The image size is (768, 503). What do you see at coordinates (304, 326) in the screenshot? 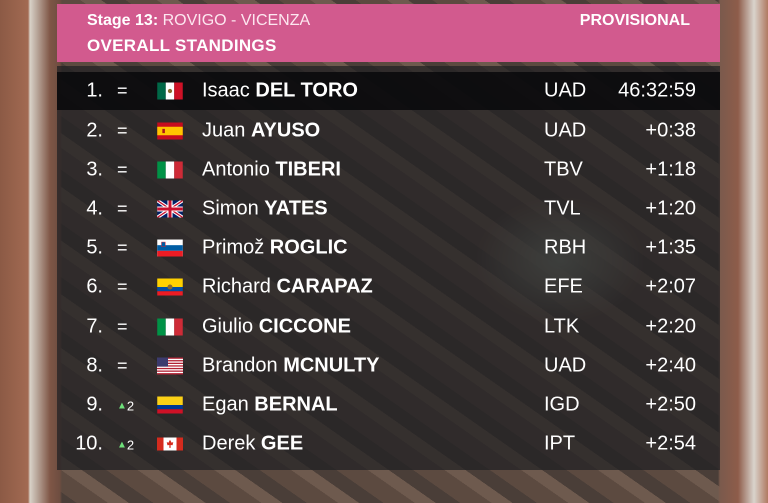
I see `rider-last-name: CICCONE` at bounding box center [304, 326].